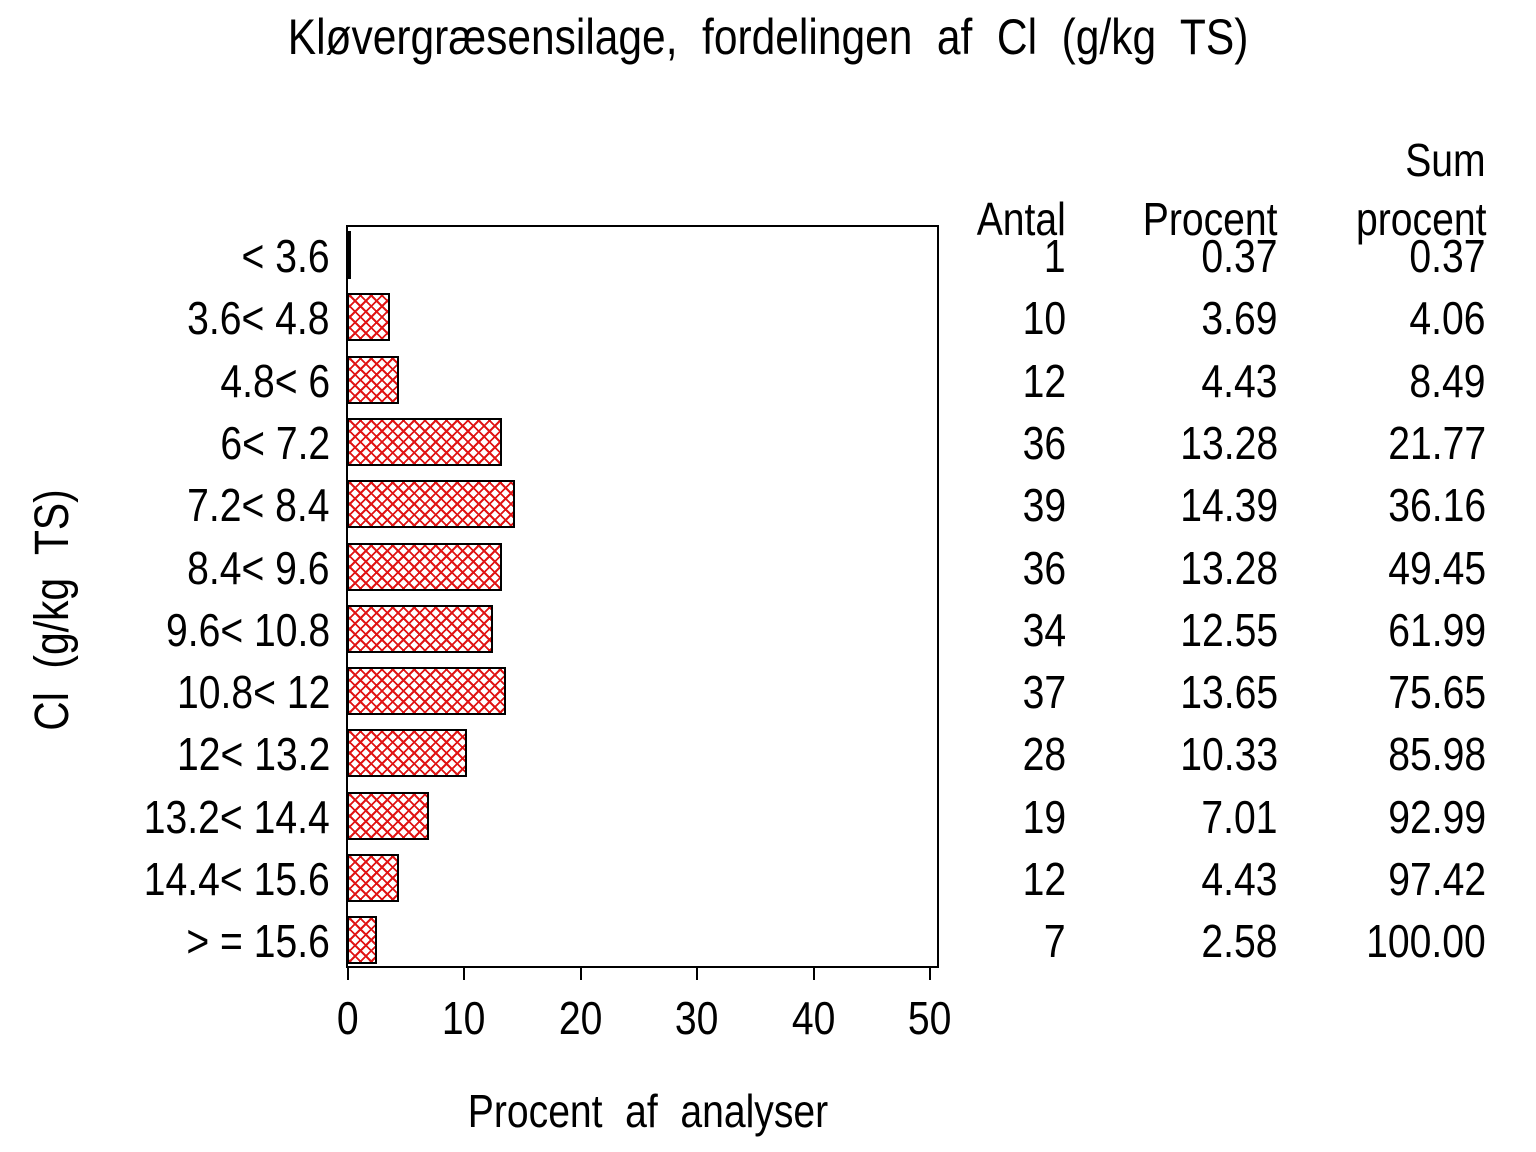 This screenshot has height=1152, width=1536. I want to click on table-header-procent: Procent, so click(1210, 219).